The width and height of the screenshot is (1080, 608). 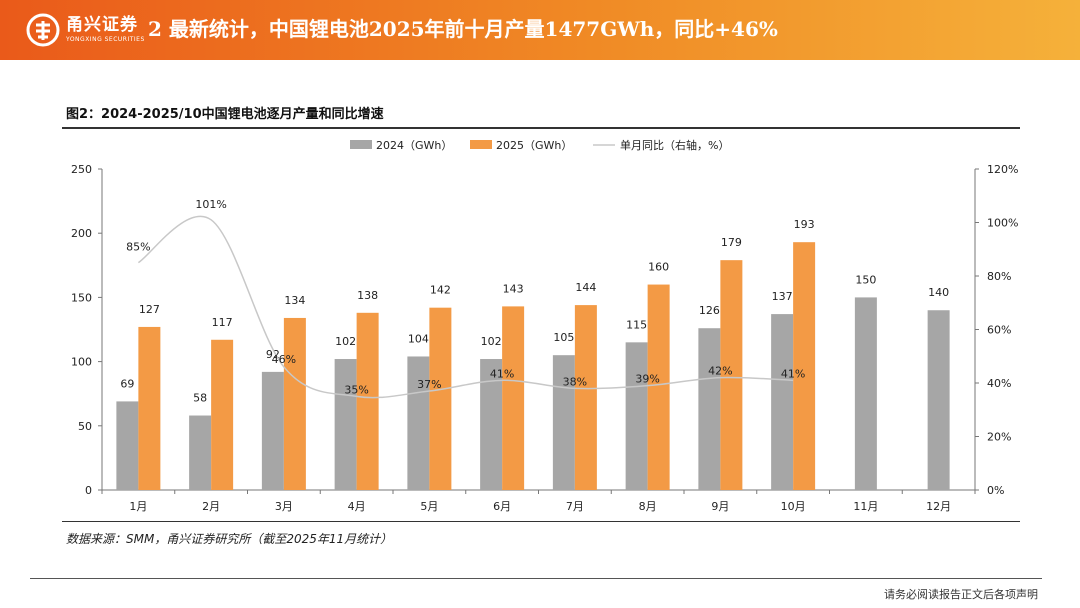 I want to click on brand-logo: 甬兴证券 YONGXING SECURITIES, so click(x=85, y=30).